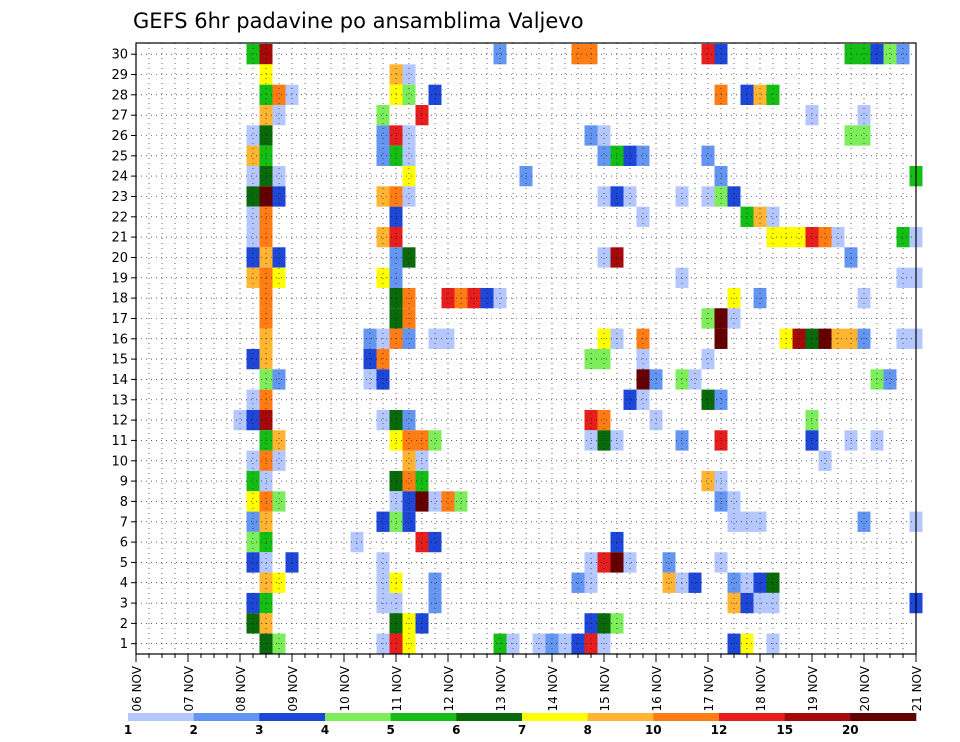  I want to click on x-tick-label: 20 NOV, so click(865, 688).